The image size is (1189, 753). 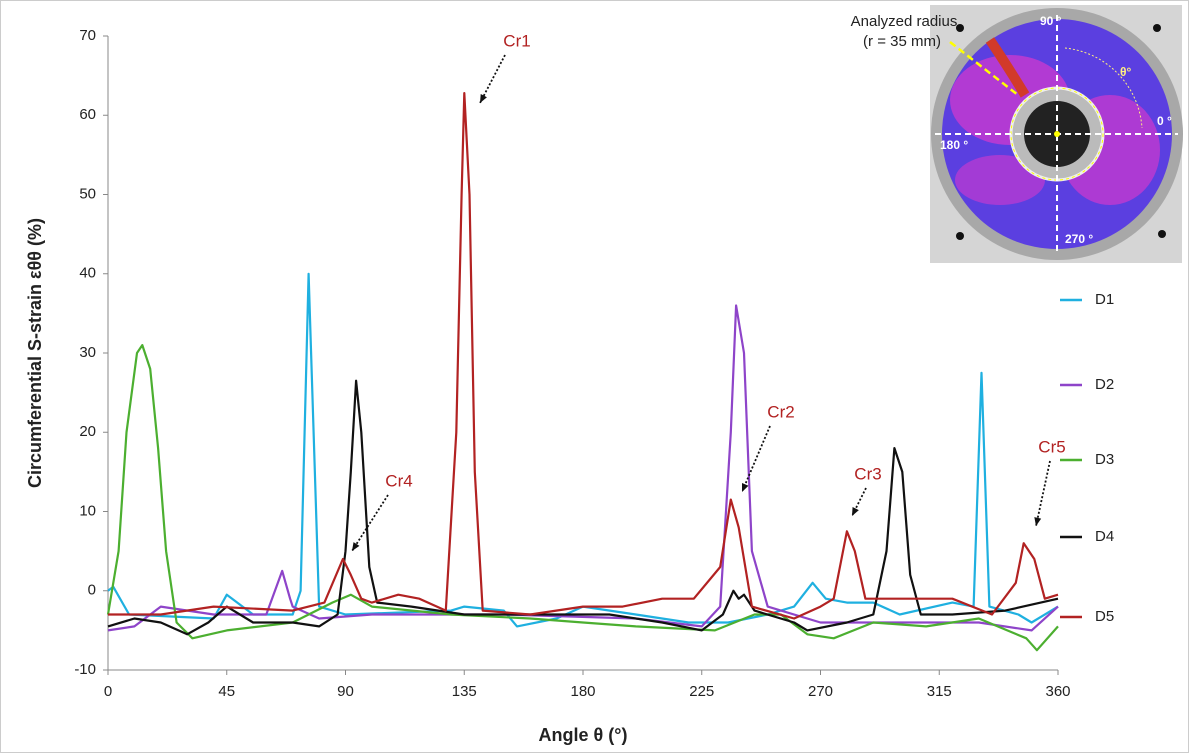 I want to click on inset-label: θ°, so click(x=1125, y=72).